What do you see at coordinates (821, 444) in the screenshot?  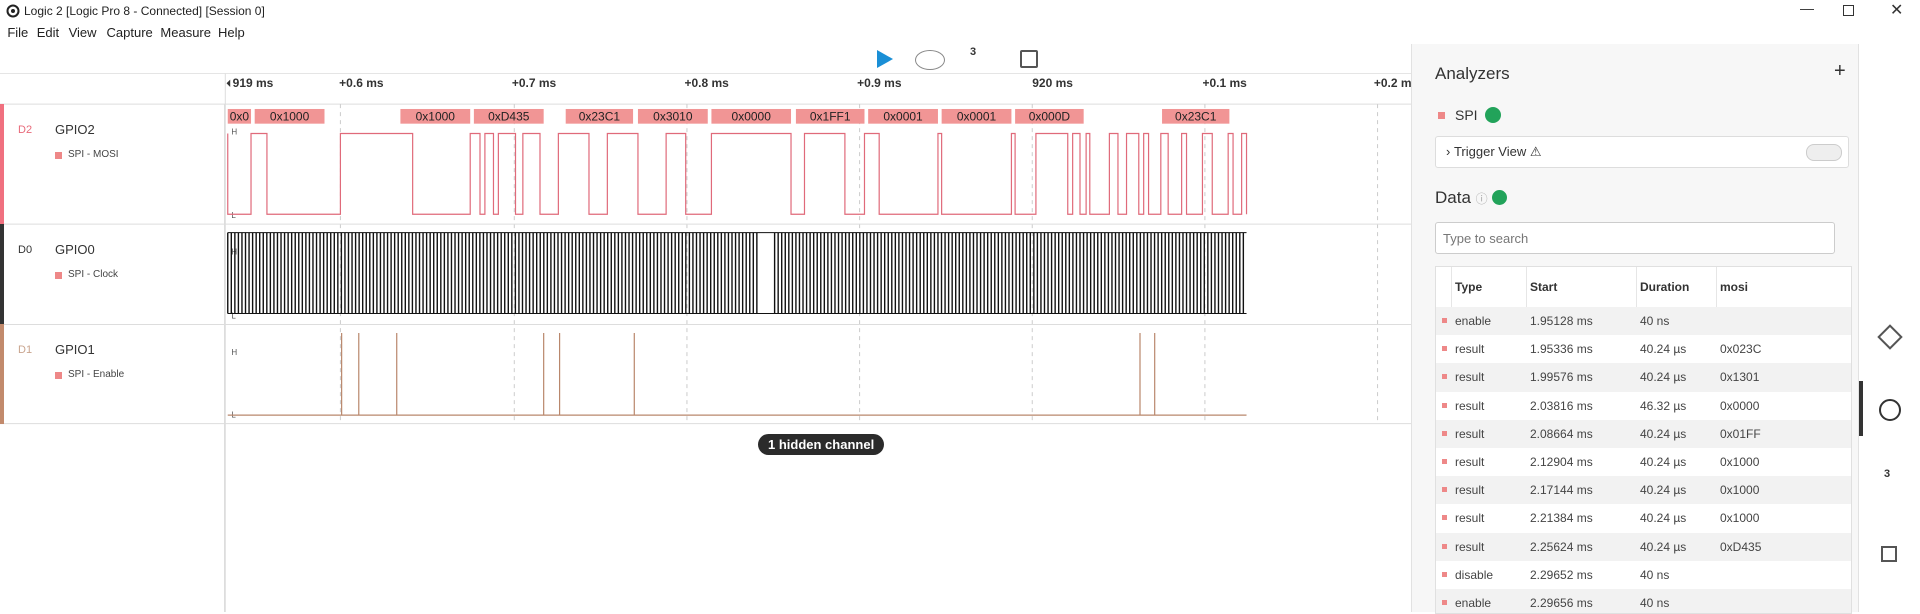 I see `hidden-channels: 1 hidden channel` at bounding box center [821, 444].